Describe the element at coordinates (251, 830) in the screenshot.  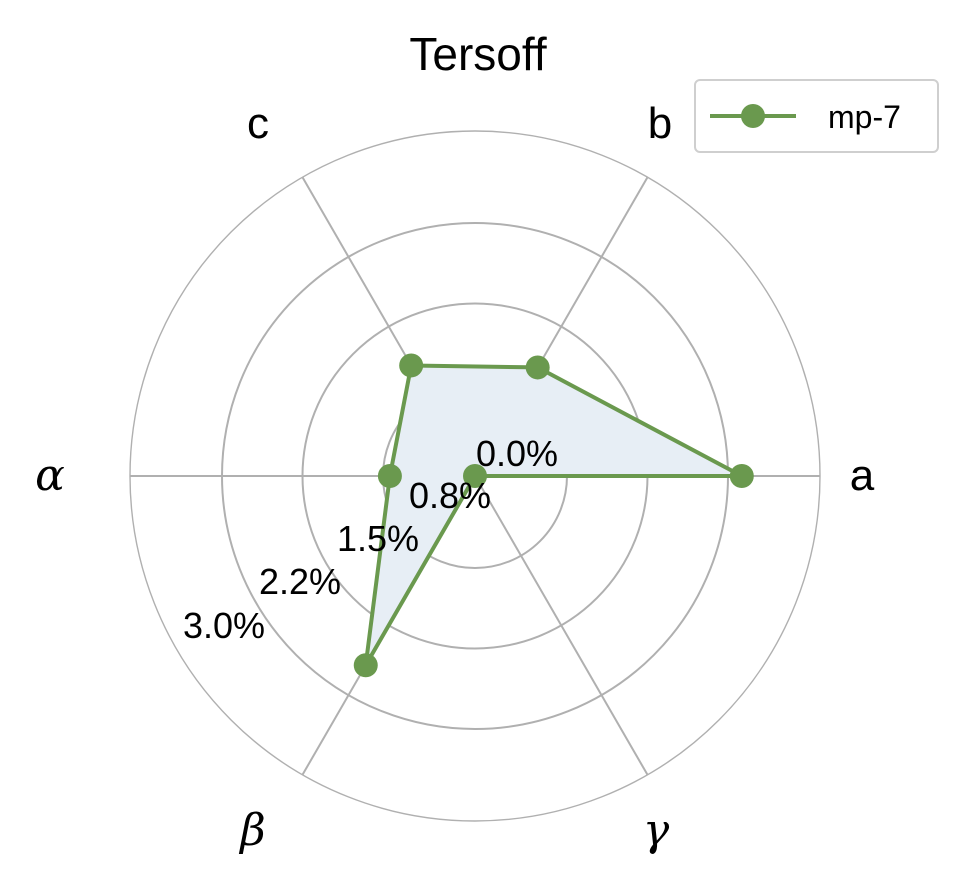
I see `axis-label: β` at that location.